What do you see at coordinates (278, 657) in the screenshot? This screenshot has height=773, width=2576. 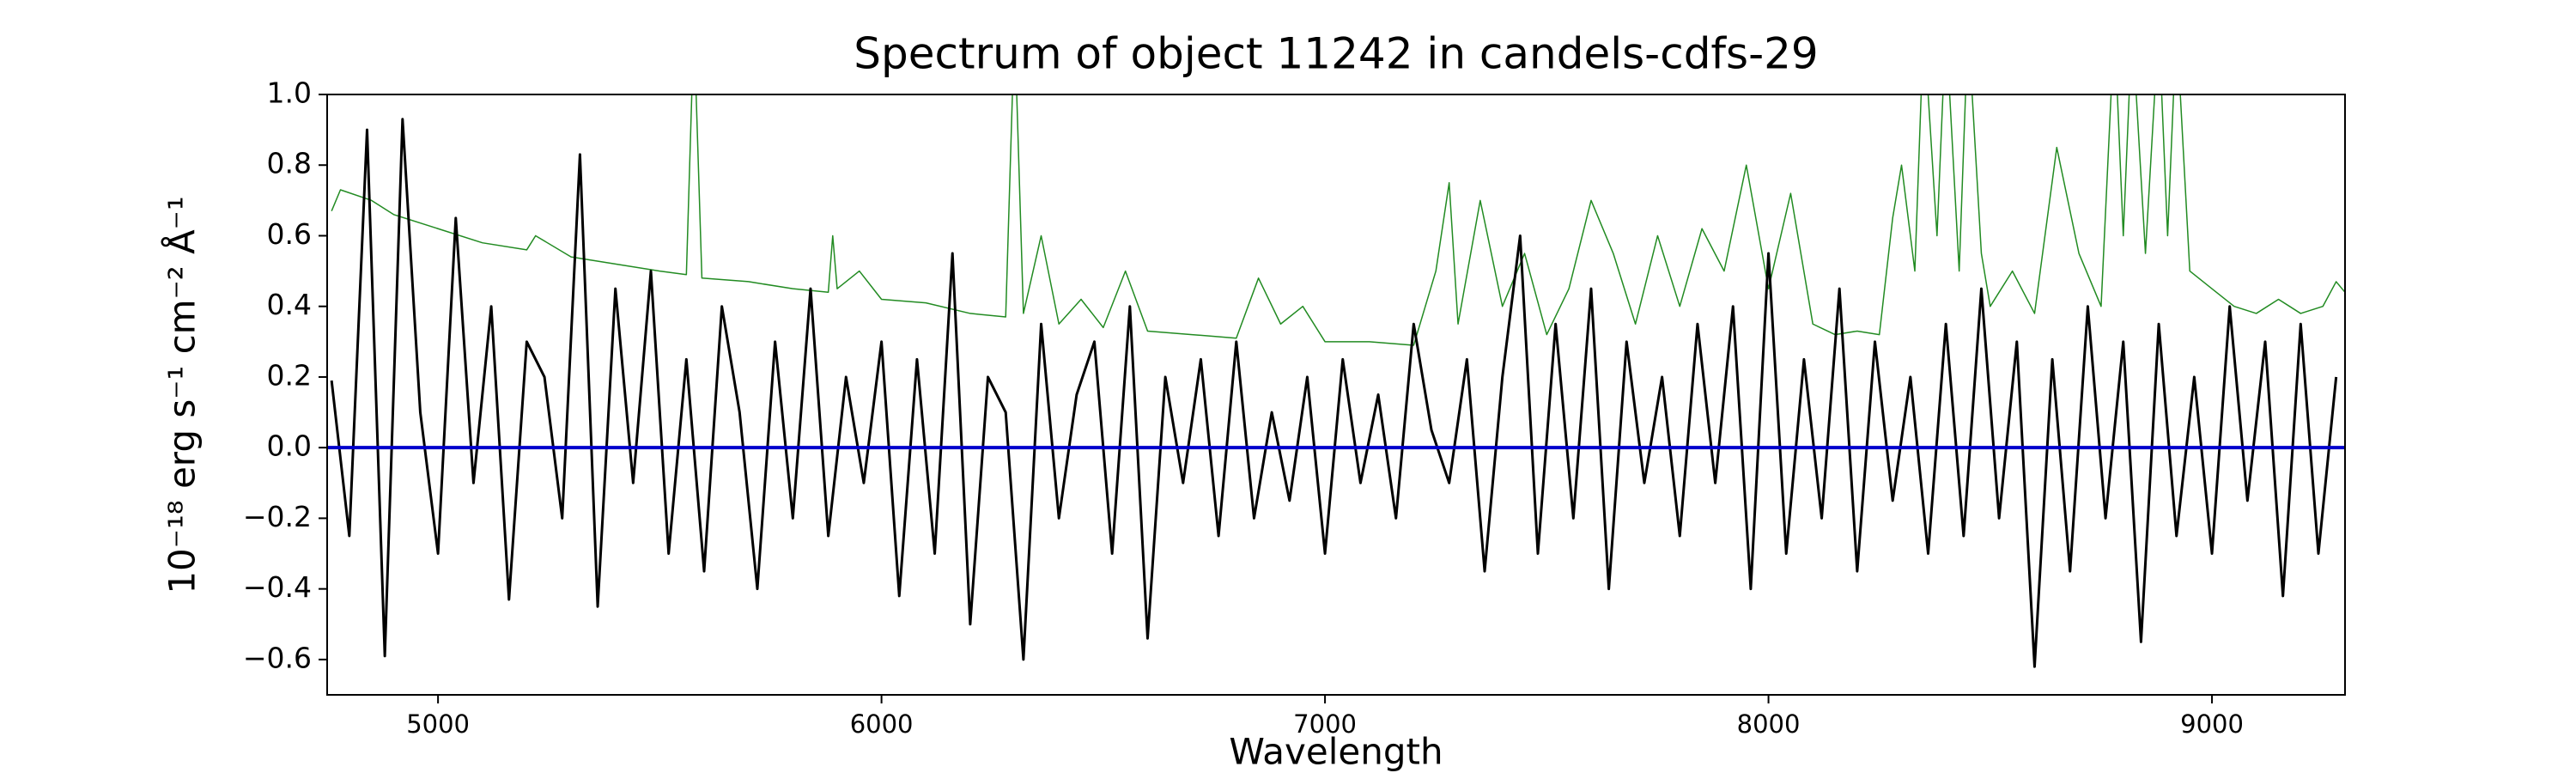 I see `y-tick-label: −0.6` at bounding box center [278, 657].